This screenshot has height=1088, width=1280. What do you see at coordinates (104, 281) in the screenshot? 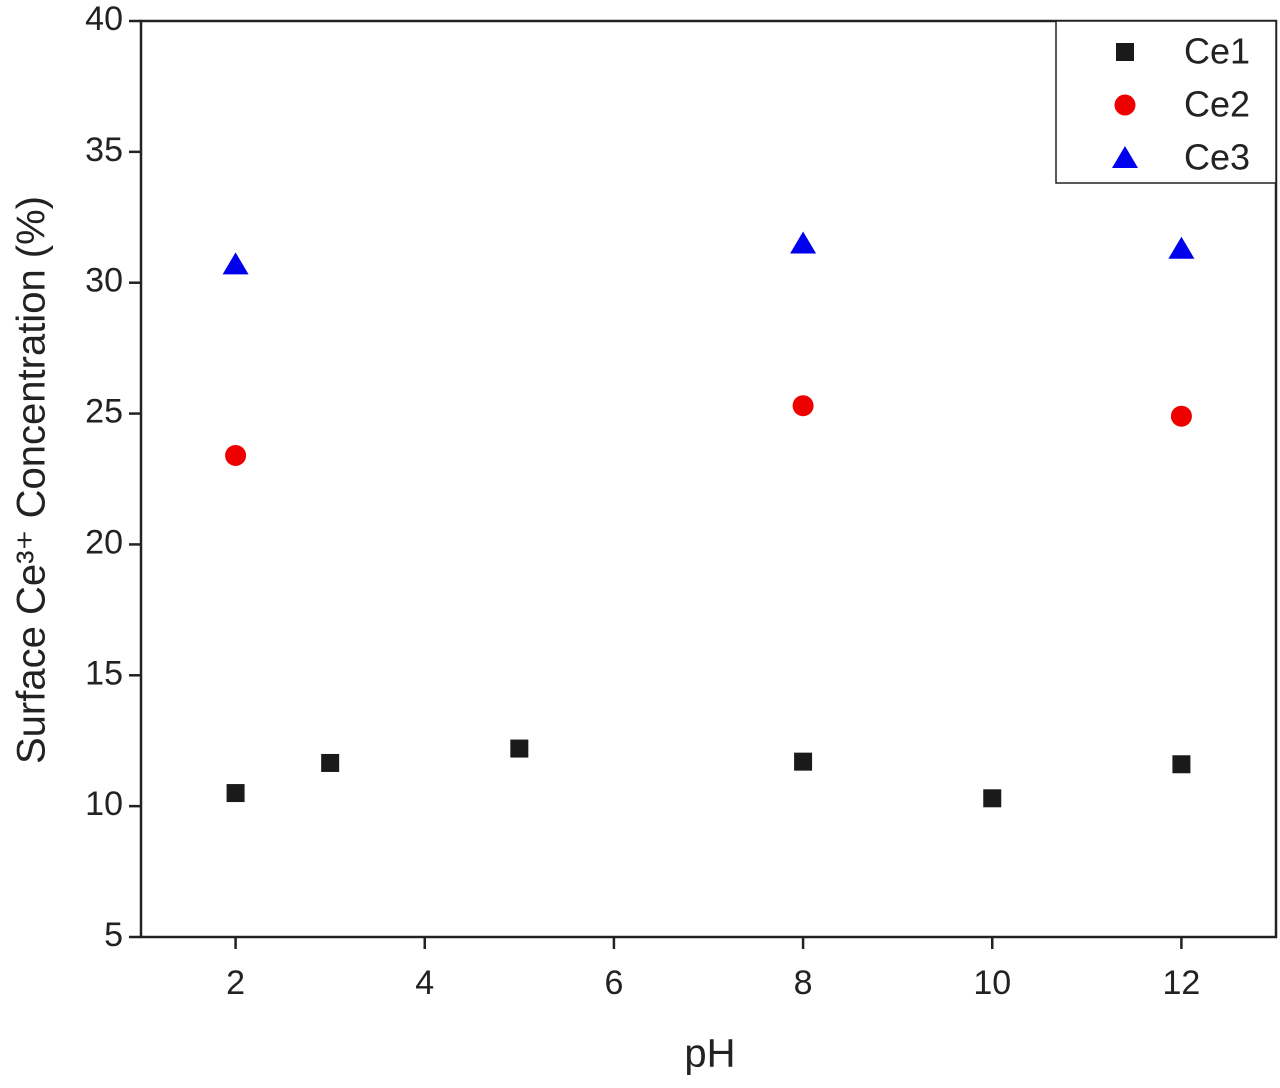
I see `y-tick-label: 30` at bounding box center [104, 281].